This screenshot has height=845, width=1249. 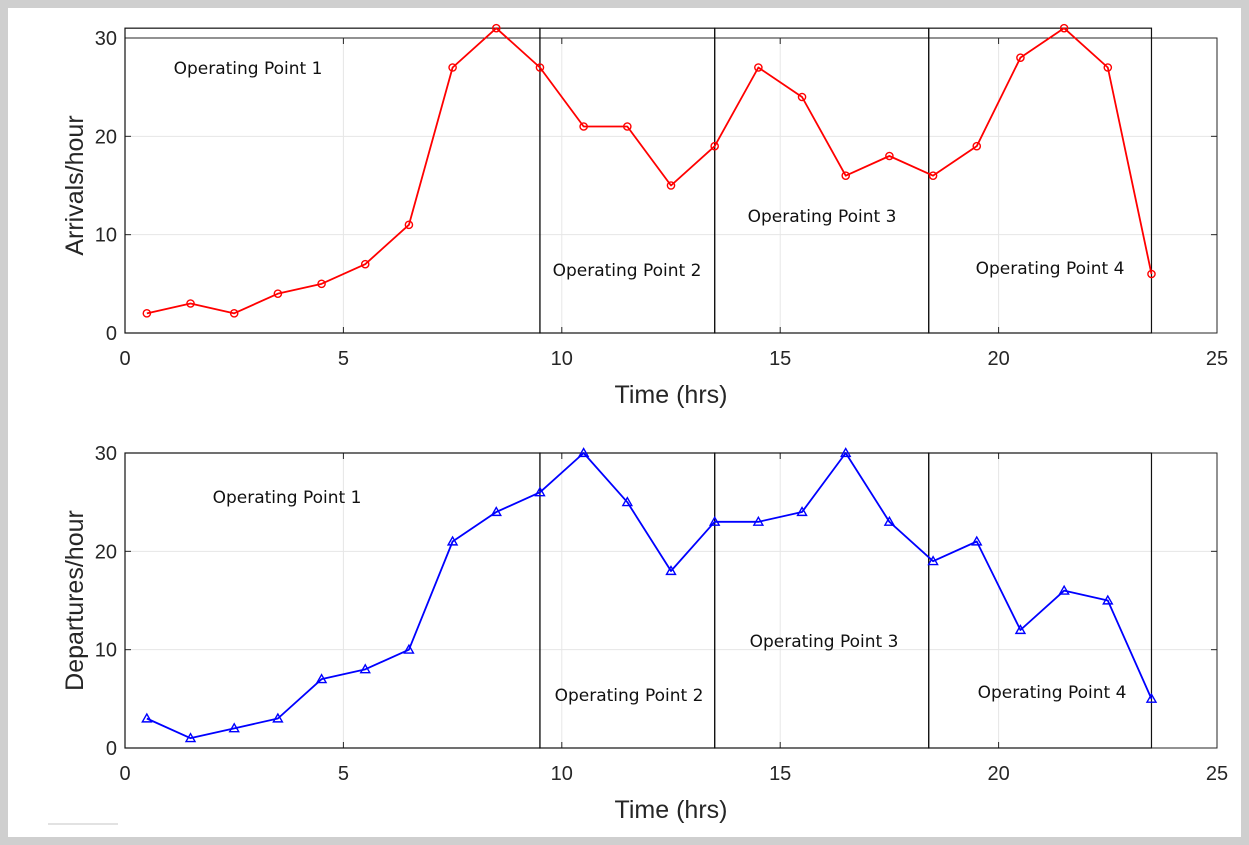 What do you see at coordinates (75, 600) in the screenshot?
I see `y-axis-title: Departures/hour` at bounding box center [75, 600].